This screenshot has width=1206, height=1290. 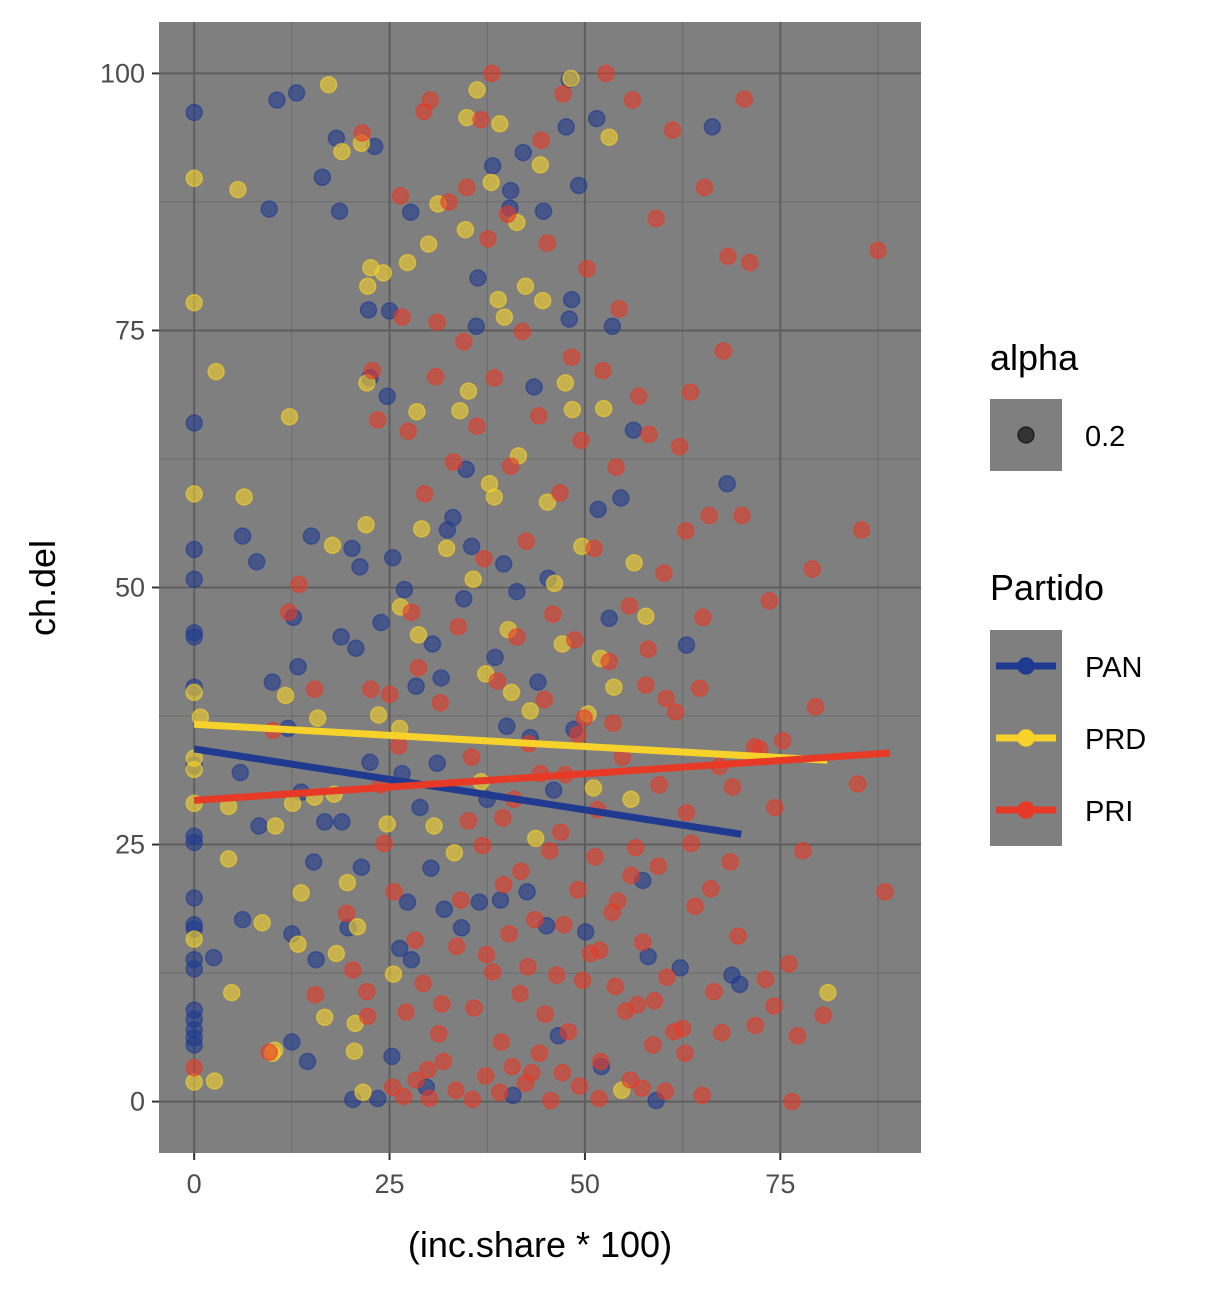 I want to click on y-tick-label: 0, so click(x=137, y=1102).